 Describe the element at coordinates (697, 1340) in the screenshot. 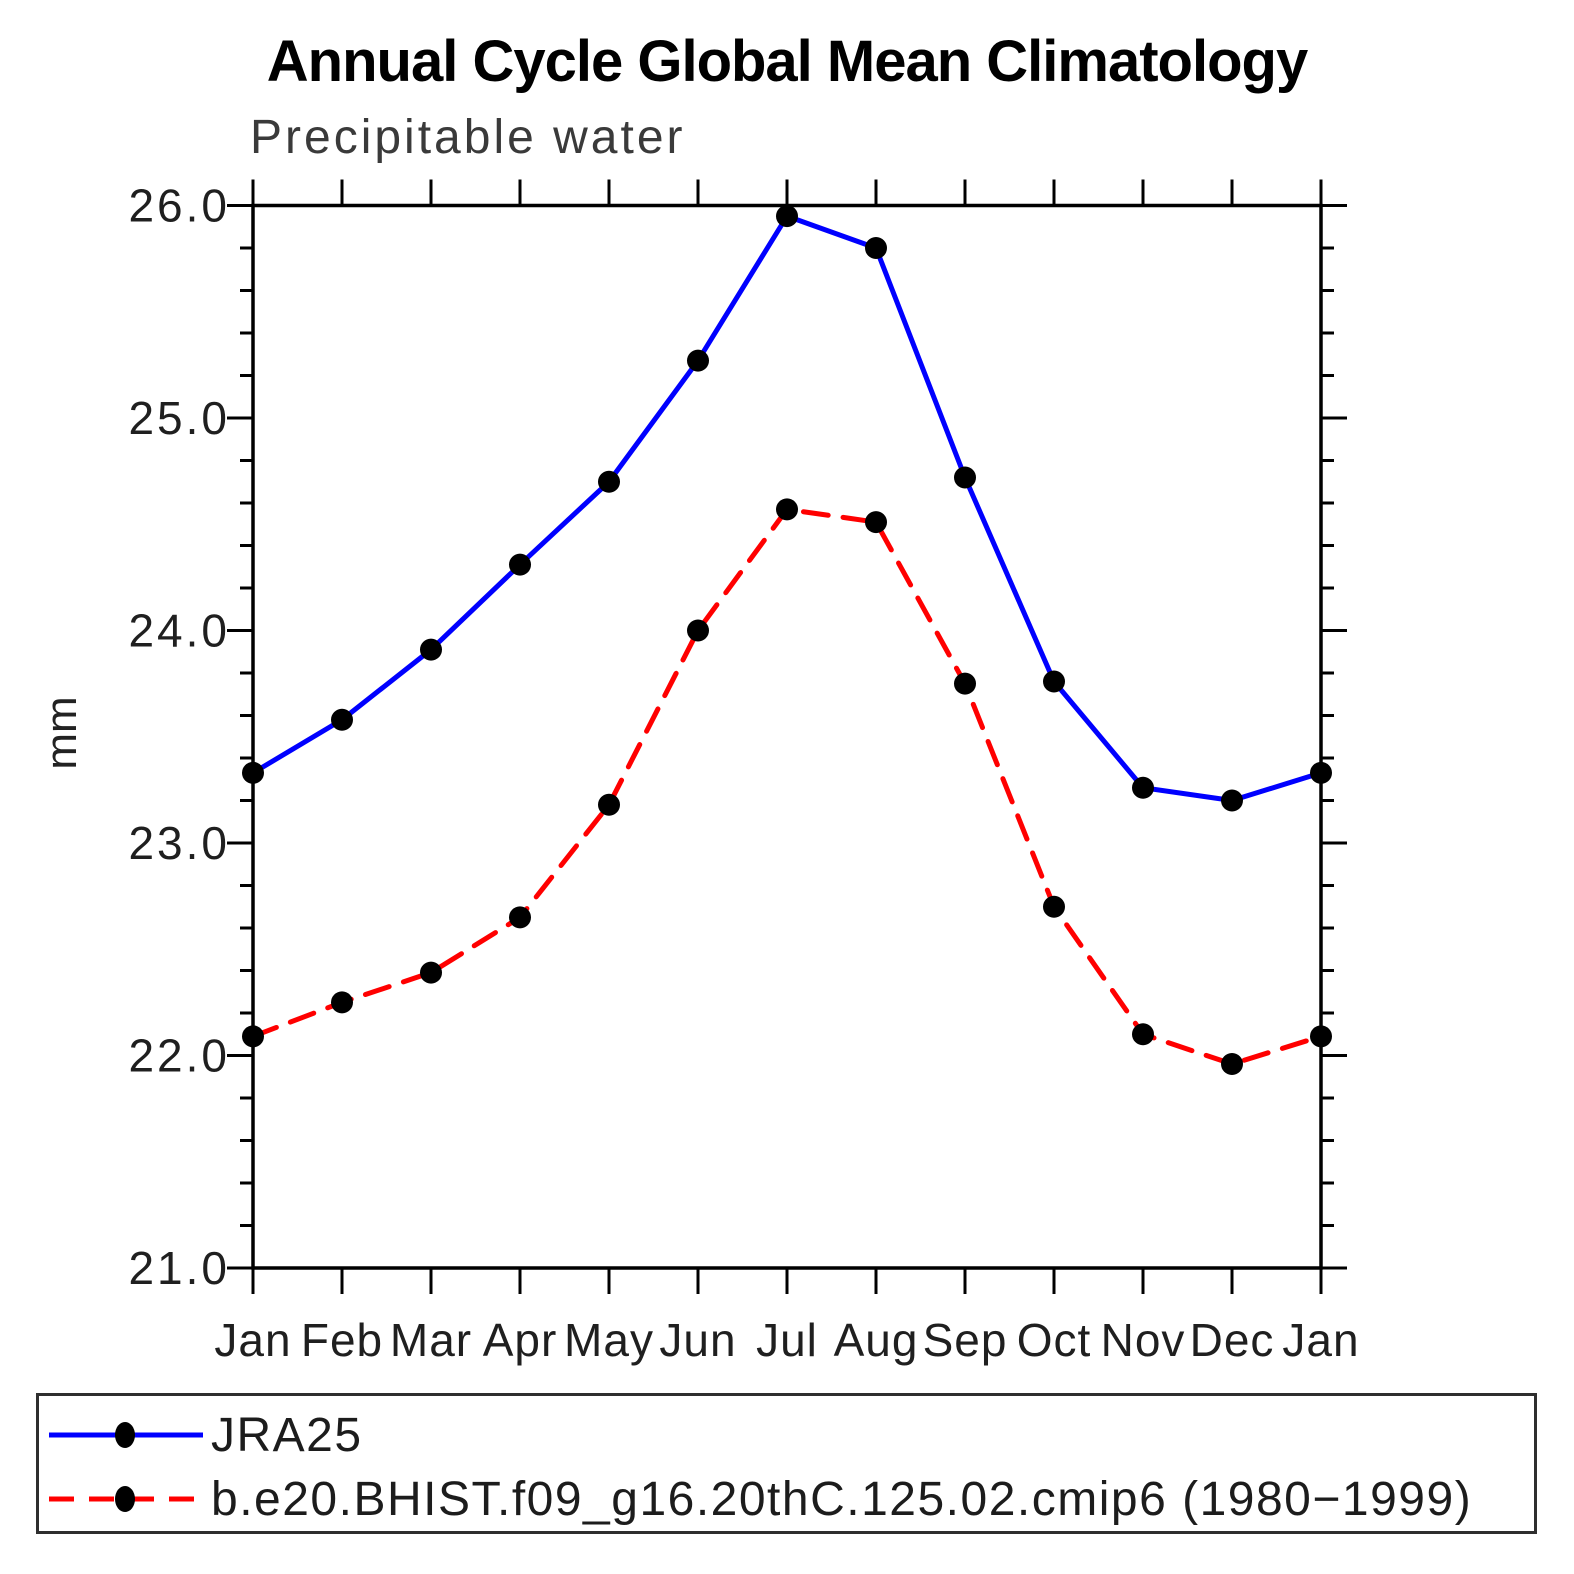

I see `x-tick-label: Jun` at that location.